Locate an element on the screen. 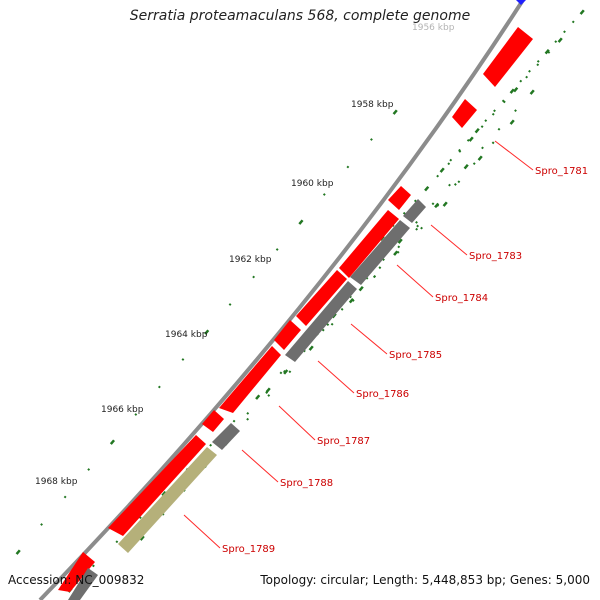 The width and height of the screenshot is (600, 600). gene-label: Spro_1787 is located at coordinates (343, 441).